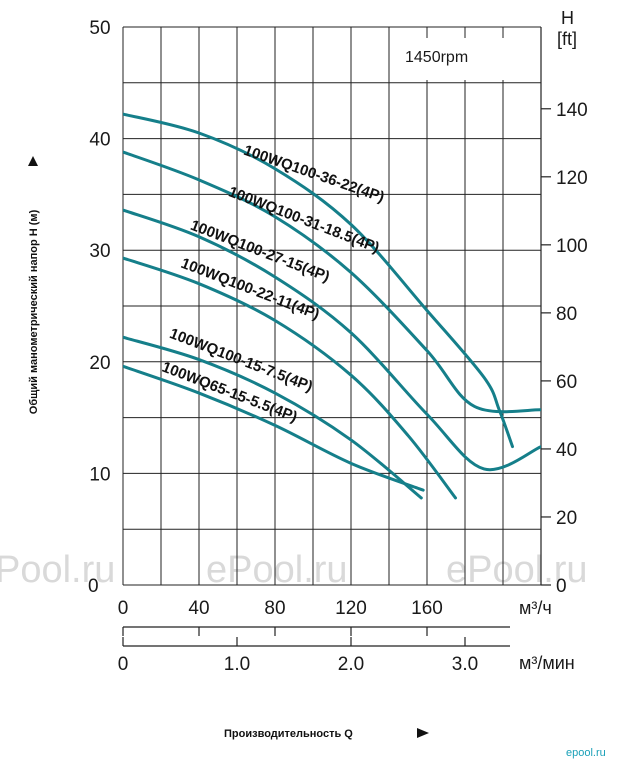 The height and width of the screenshot is (763, 631). What do you see at coordinates (561, 586) in the screenshot?
I see `right-tick-label: 0` at bounding box center [561, 586].